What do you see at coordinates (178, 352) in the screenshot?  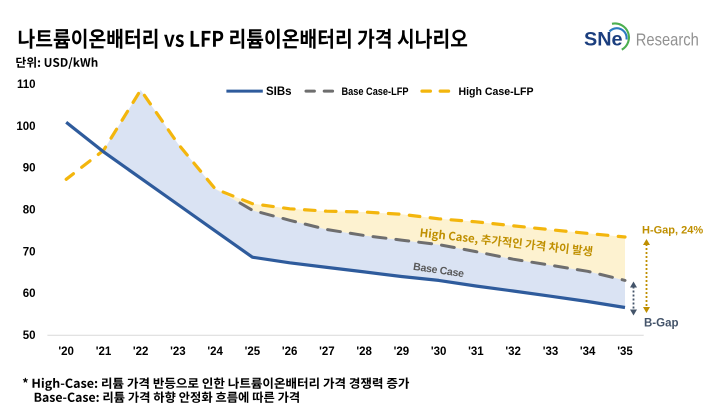 I see `svg-text: '23` at bounding box center [178, 352].